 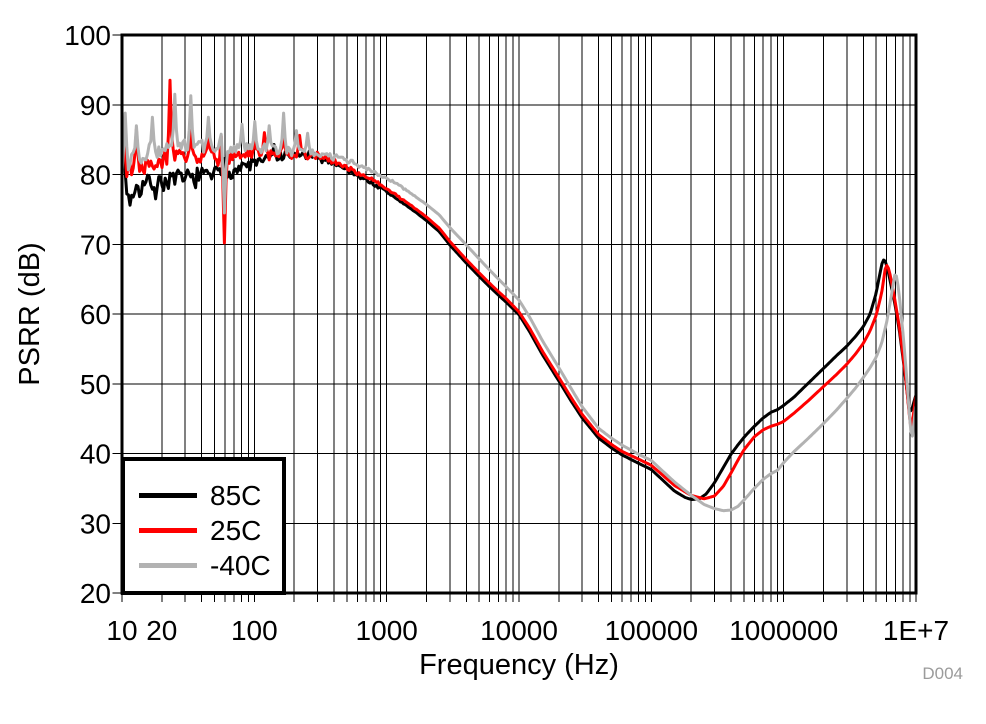 What do you see at coordinates (254, 630) in the screenshot?
I see `x-tick-label: 100` at bounding box center [254, 630].